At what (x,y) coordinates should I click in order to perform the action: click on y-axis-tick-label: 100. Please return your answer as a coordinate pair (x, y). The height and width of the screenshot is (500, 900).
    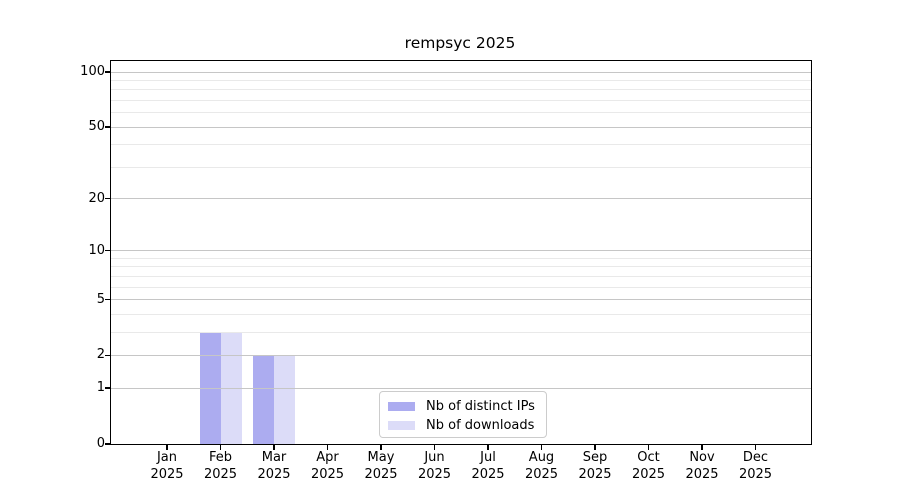
    Looking at the image, I should click on (92, 71).